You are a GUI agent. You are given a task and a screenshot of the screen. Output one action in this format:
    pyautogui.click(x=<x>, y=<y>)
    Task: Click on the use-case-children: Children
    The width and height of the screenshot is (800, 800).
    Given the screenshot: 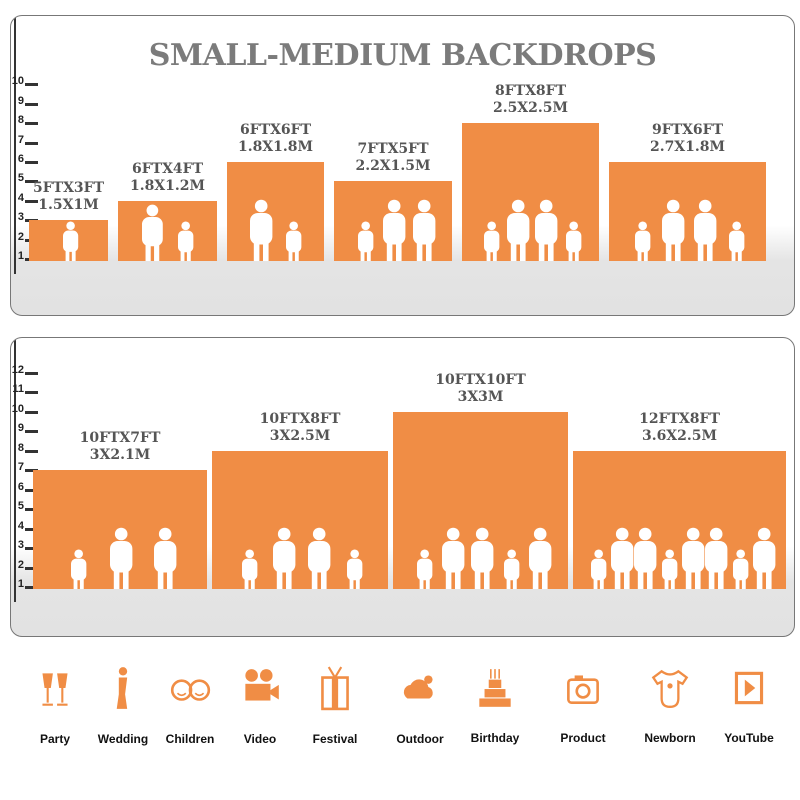 What is the action you would take?
    pyautogui.click(x=190, y=705)
    